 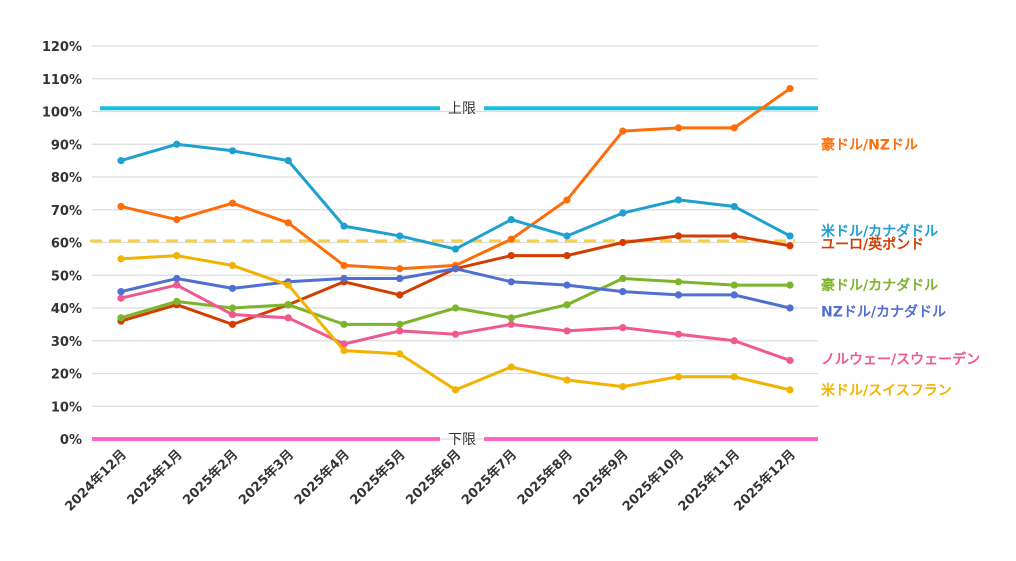 What do you see at coordinates (545, 478) in the screenshot?
I see `x-tick-label: 2025年8月` at bounding box center [545, 478].